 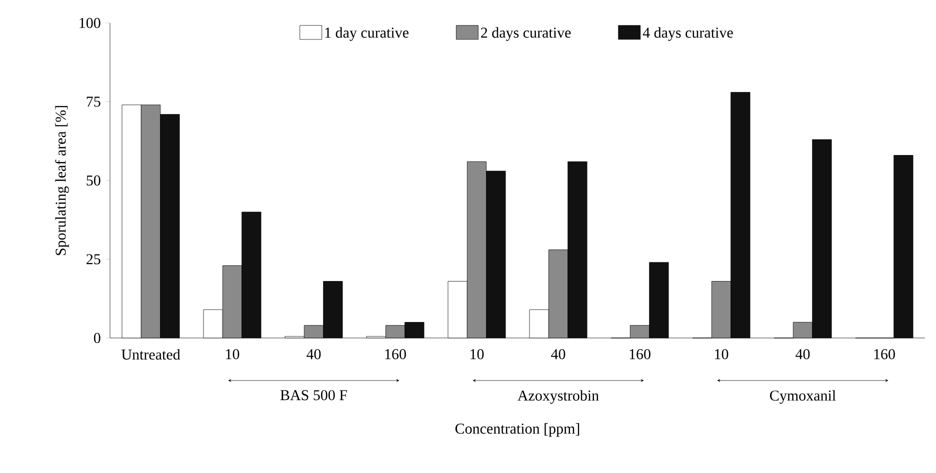 I want to click on text: Azoxystrobin, so click(x=558, y=397).